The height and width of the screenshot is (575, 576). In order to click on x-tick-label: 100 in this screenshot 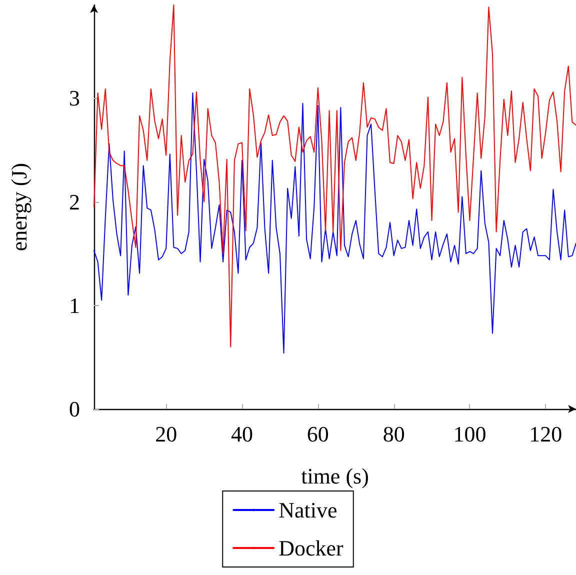, I will do `click(469, 434)`.